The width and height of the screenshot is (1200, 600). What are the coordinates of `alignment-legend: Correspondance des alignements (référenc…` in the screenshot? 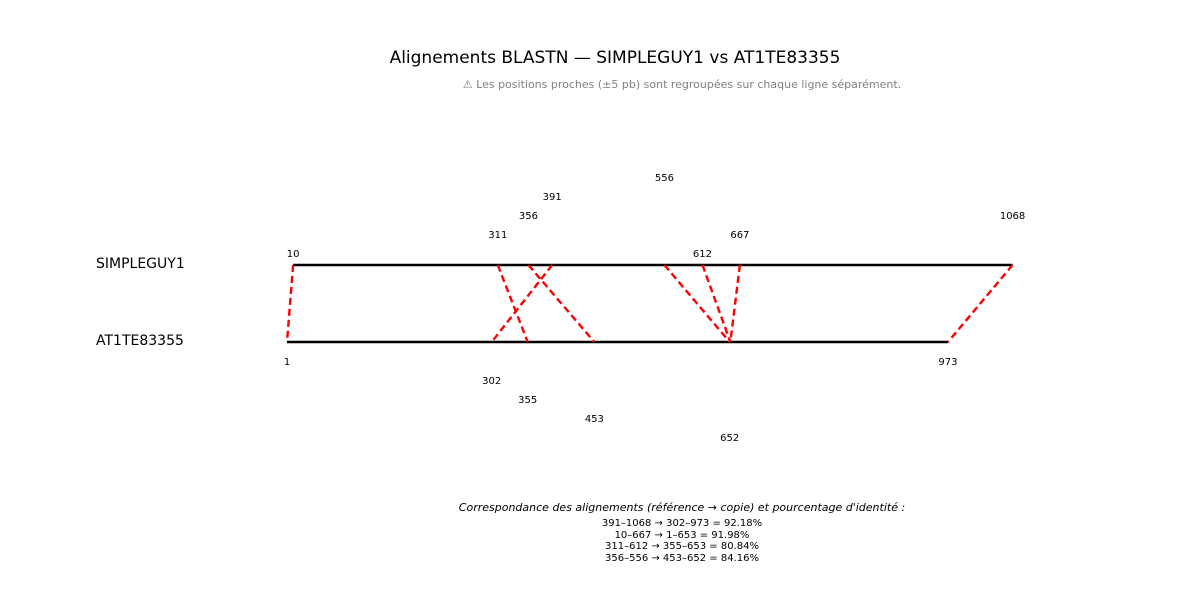 It's located at (682, 532).